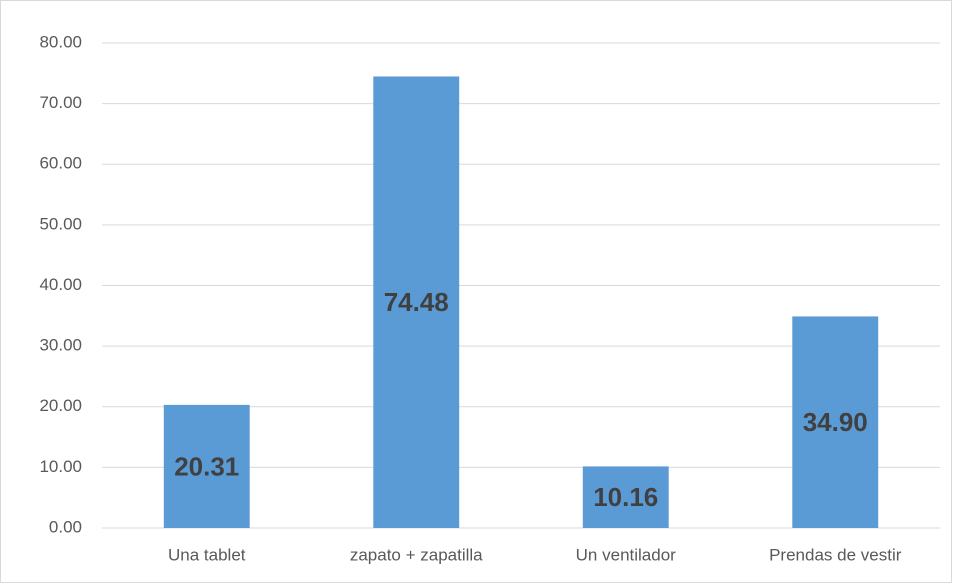 Image resolution: width=956 pixels, height=583 pixels. I want to click on y-tick-label: 50.00, so click(60, 223).